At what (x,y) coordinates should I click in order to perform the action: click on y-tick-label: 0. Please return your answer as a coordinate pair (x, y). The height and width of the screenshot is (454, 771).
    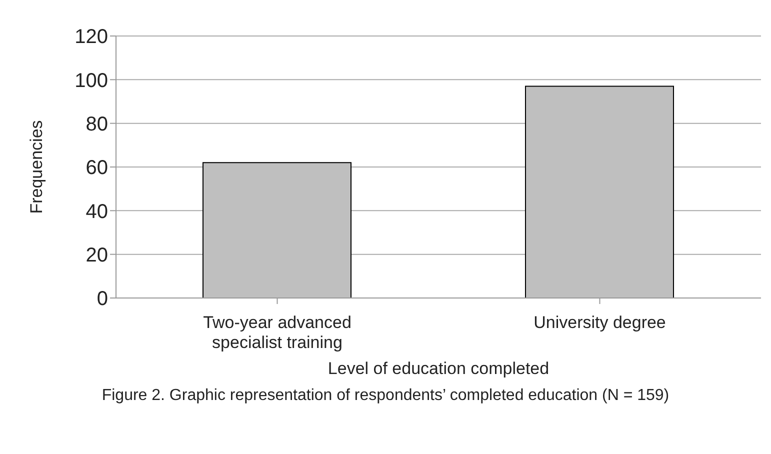
    Looking at the image, I should click on (102, 299).